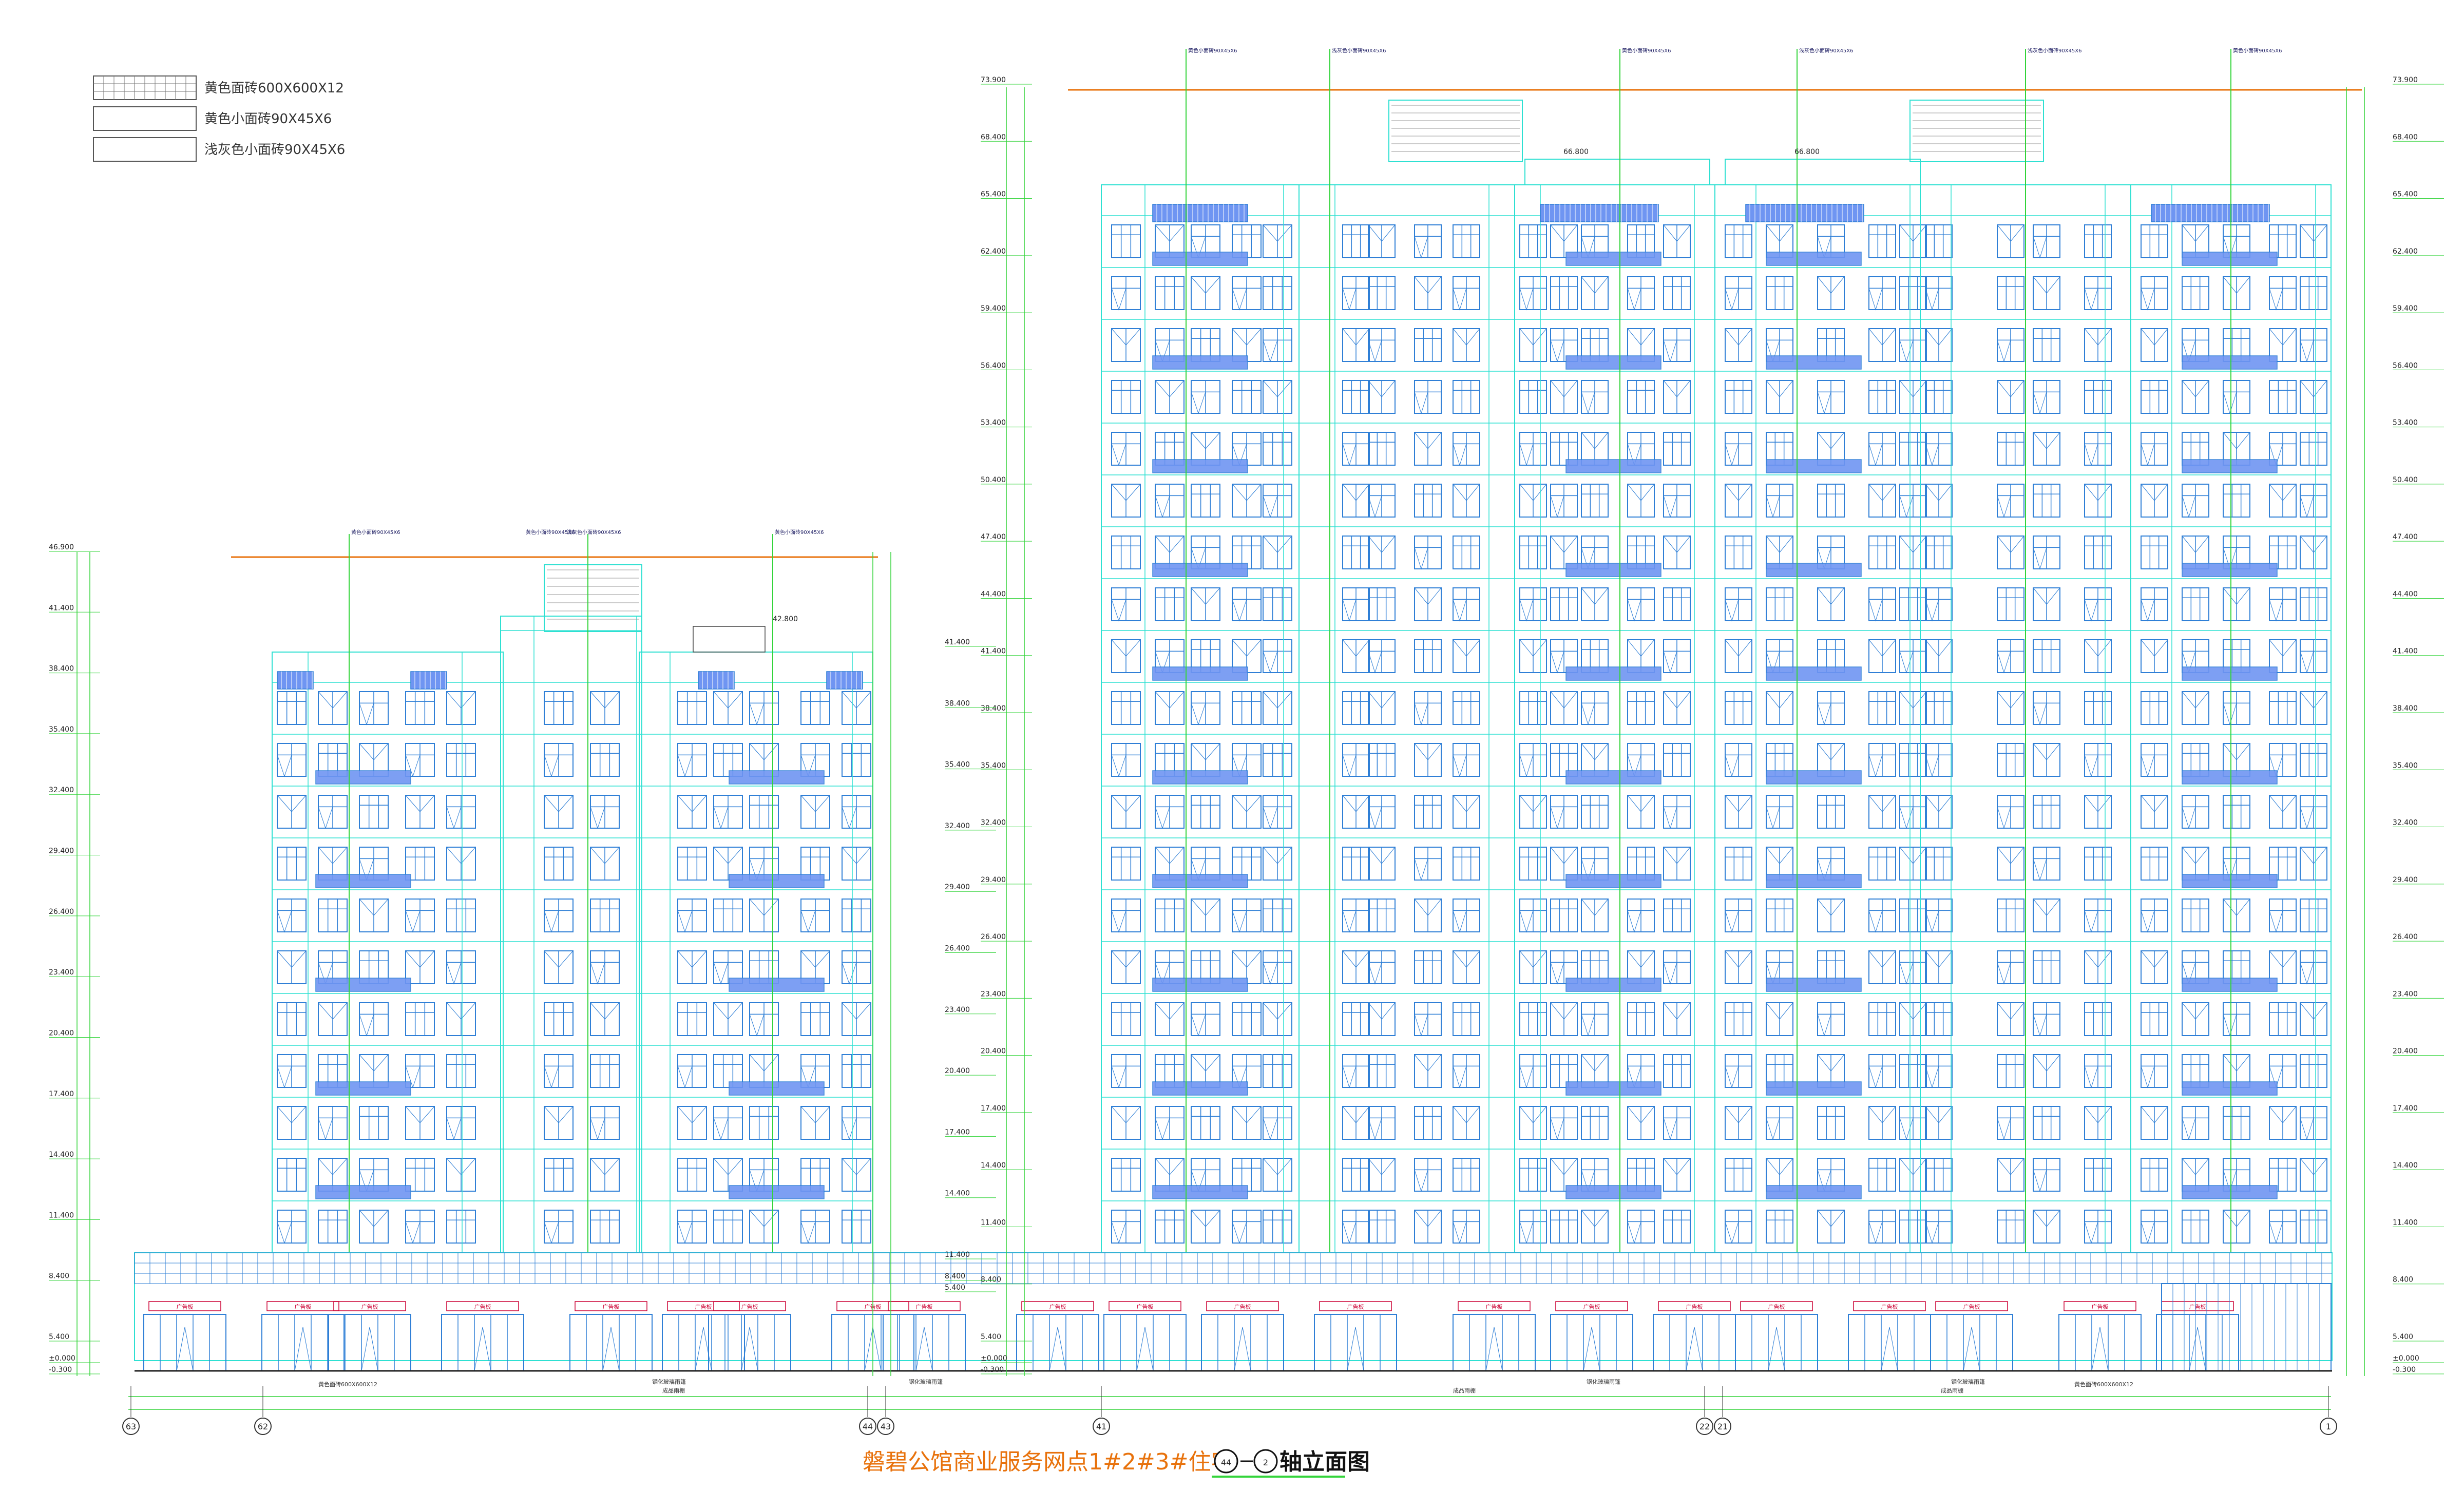 The image size is (2464, 1491). What do you see at coordinates (993, 137) in the screenshot?
I see `level-mark: 68.400` at bounding box center [993, 137].